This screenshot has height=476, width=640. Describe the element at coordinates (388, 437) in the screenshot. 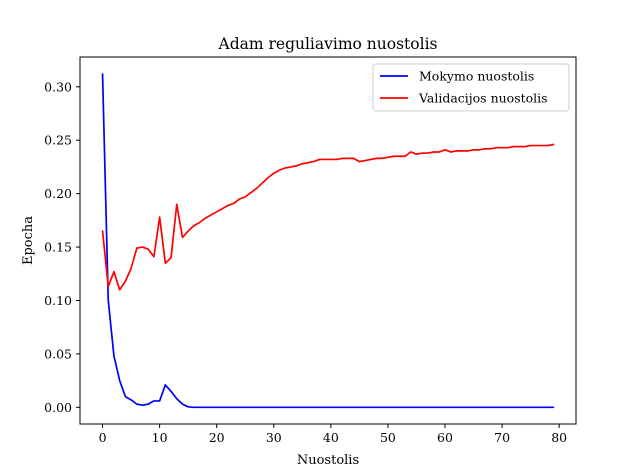

I see `x-tick-label: 50` at that location.